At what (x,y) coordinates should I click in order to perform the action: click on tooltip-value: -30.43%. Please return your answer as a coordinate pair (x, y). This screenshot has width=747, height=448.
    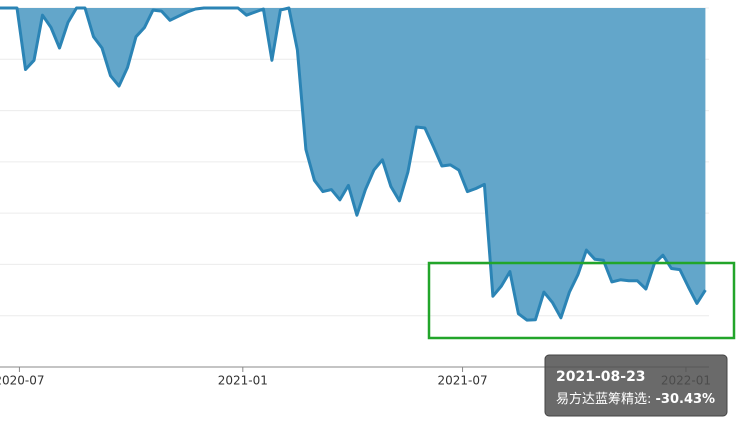
    Looking at the image, I should click on (686, 399).